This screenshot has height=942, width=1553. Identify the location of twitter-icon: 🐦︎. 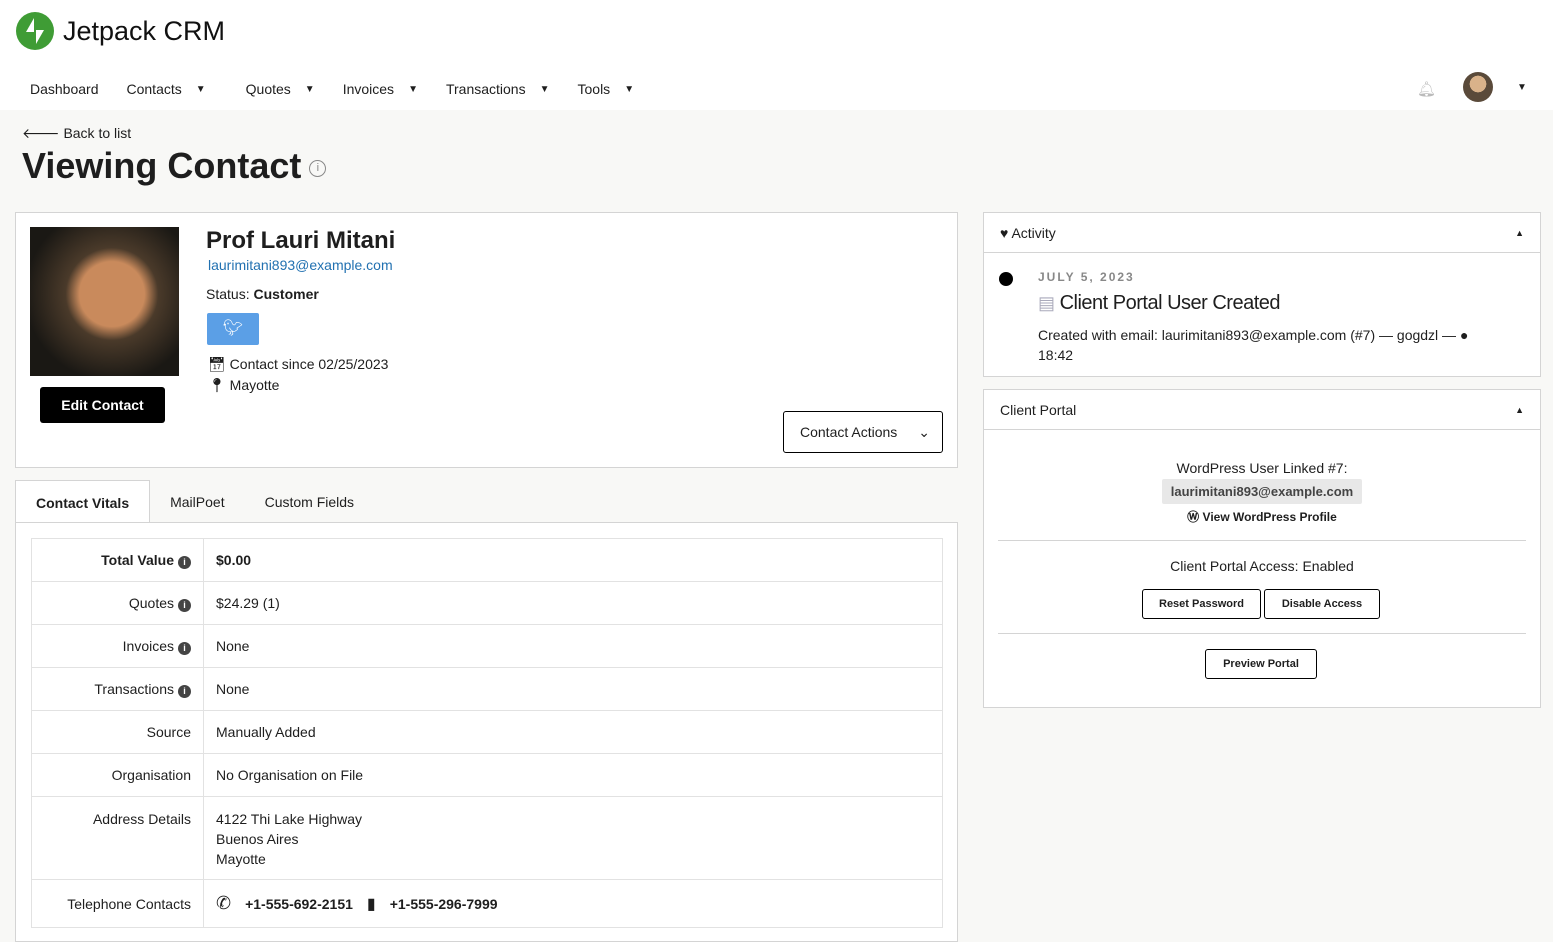
(233, 328).